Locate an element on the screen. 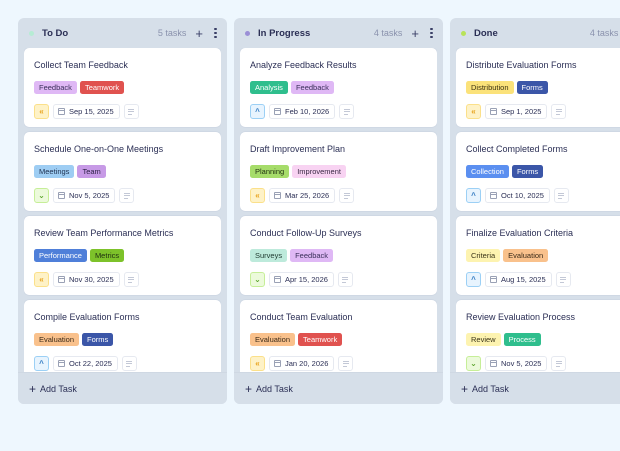 This screenshot has height=451, width=620. tag-badge: Team is located at coordinates (91, 171).